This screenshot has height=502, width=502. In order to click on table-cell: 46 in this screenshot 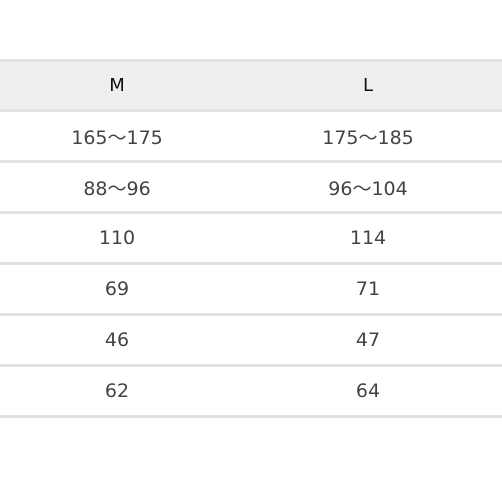, I will do `click(117, 340)`.